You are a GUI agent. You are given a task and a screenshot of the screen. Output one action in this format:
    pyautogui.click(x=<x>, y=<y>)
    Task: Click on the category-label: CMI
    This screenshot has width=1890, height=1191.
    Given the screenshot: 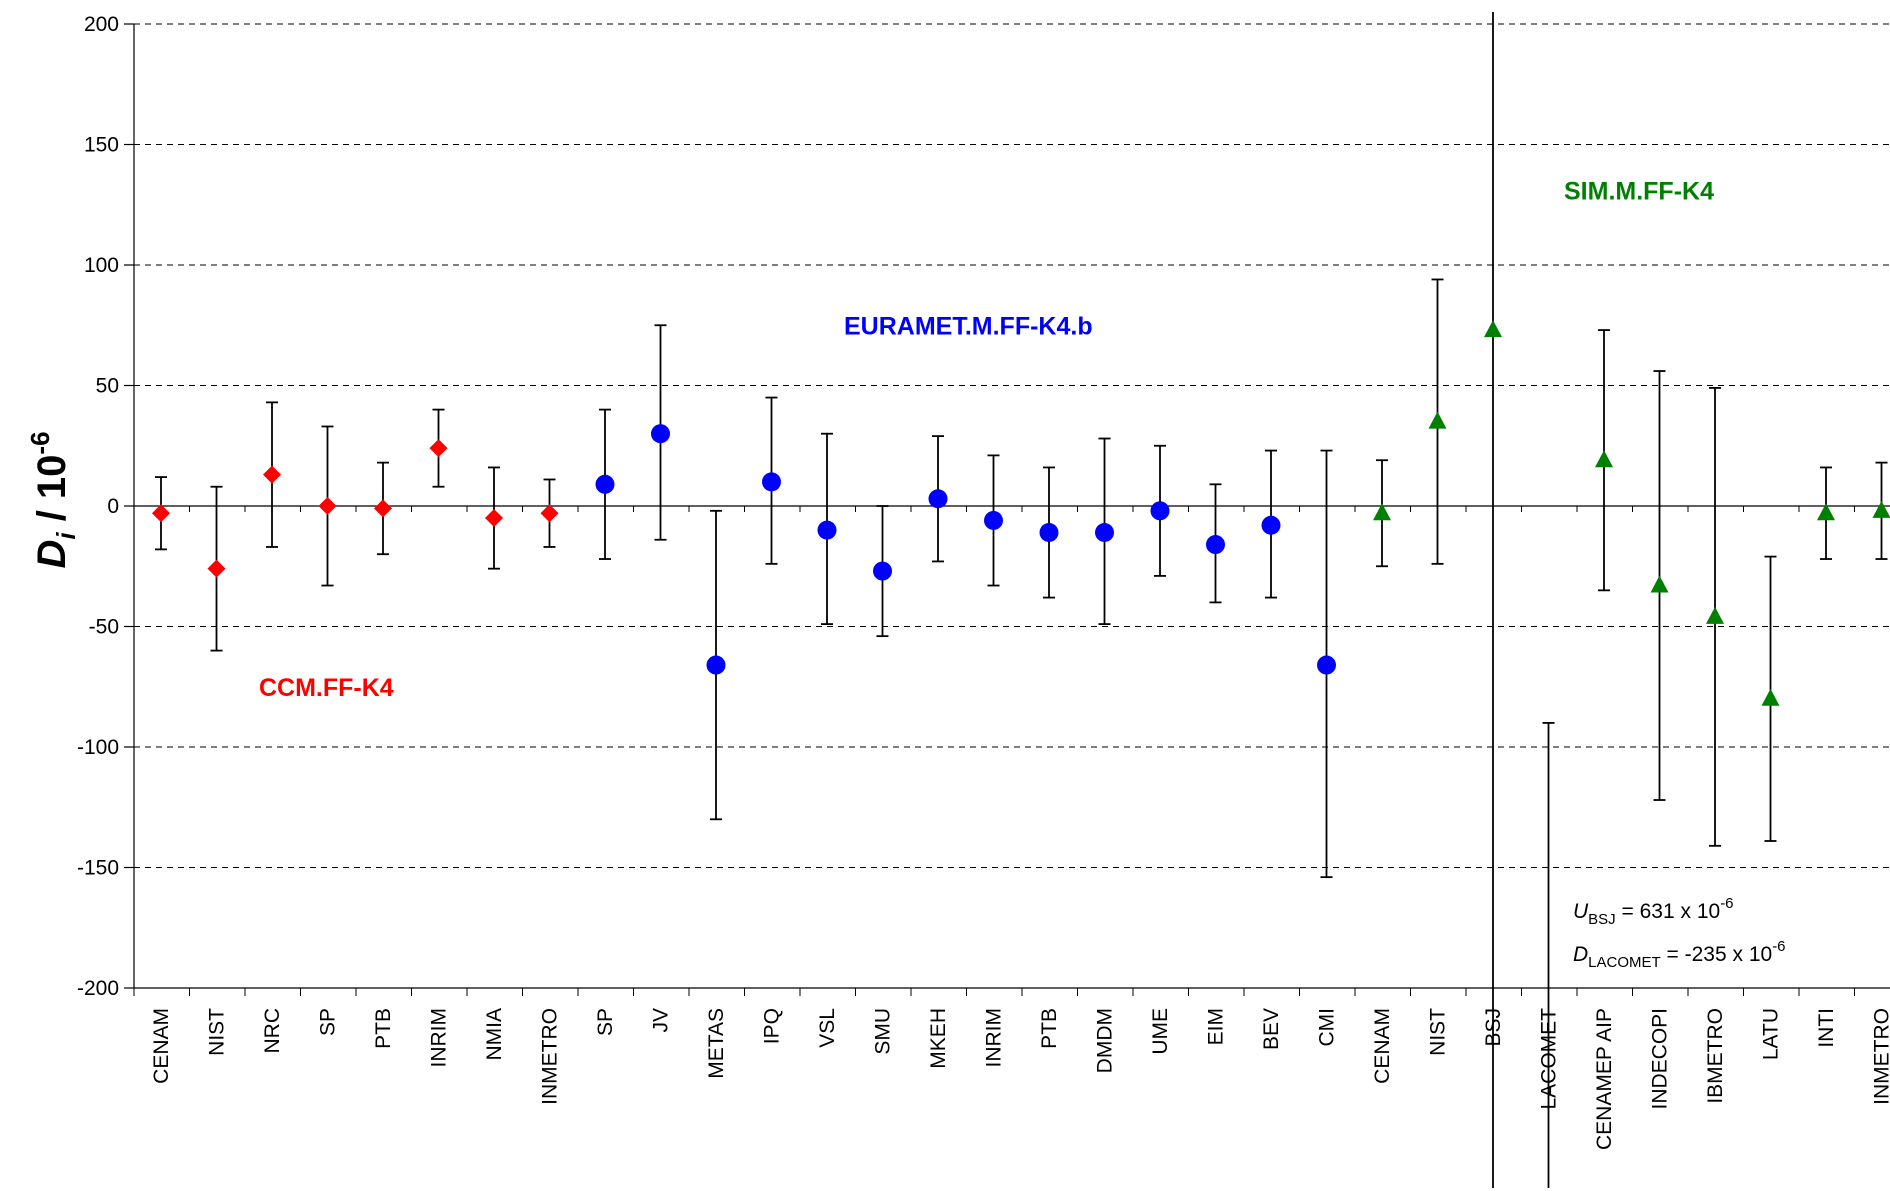 What is the action you would take?
    pyautogui.click(x=1327, y=1027)
    